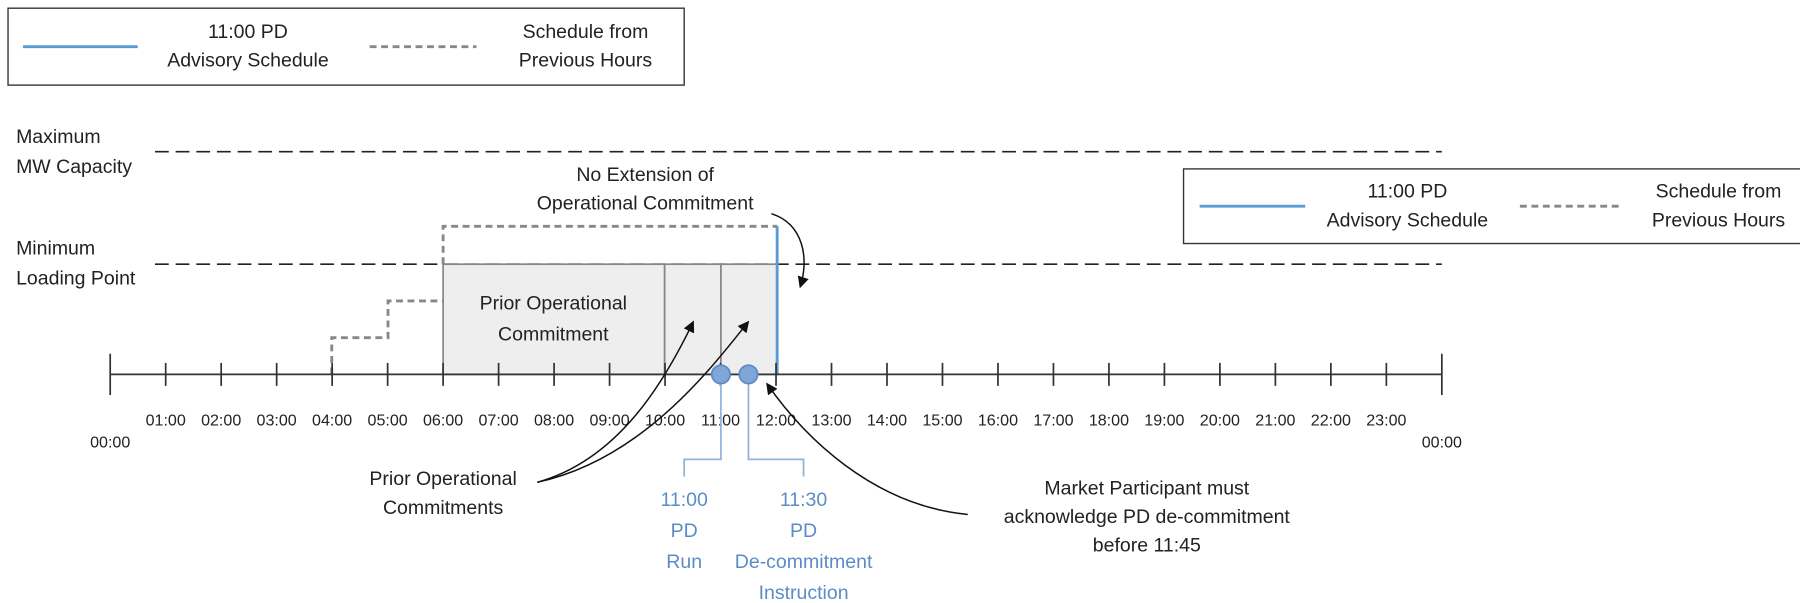 The width and height of the screenshot is (1800, 603). I want to click on pd-run-label: PD, so click(684, 531).